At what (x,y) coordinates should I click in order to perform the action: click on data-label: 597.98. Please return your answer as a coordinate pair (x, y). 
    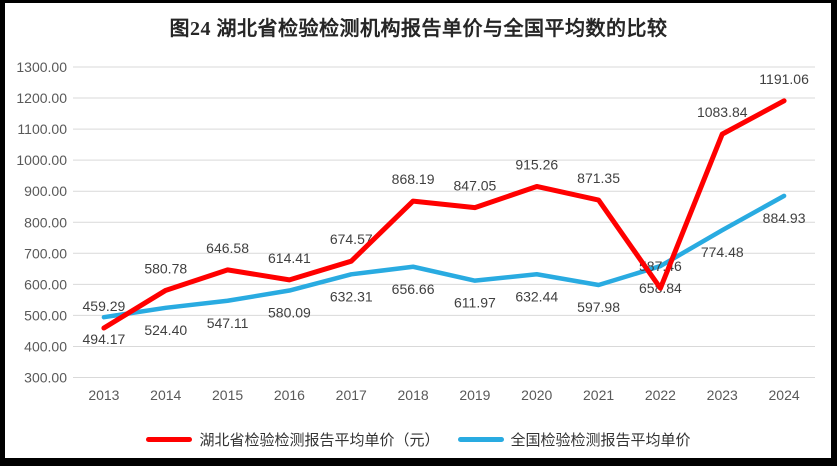
    Looking at the image, I should click on (598, 307).